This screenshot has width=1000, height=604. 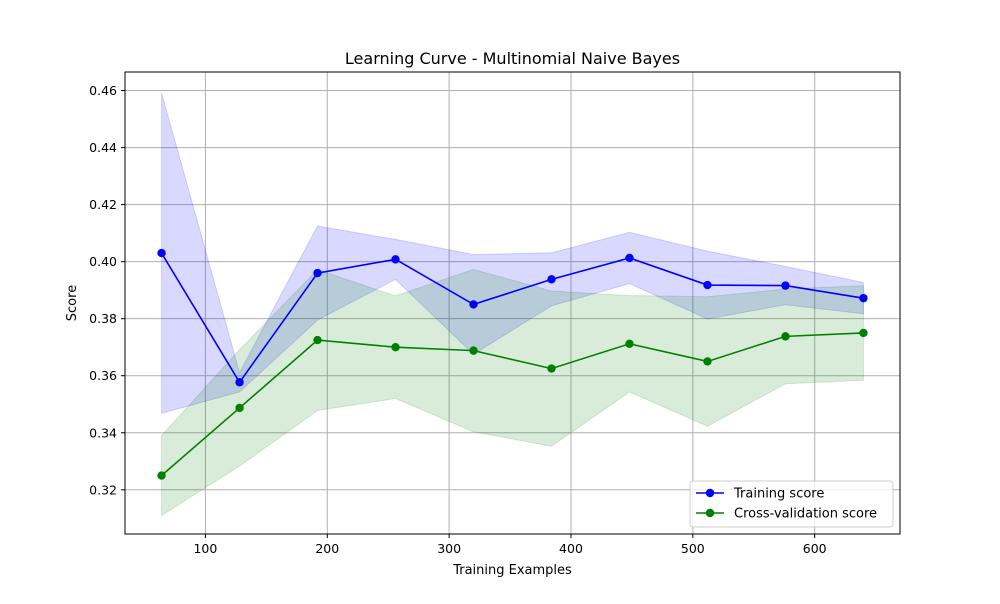 I want to click on y-tick-label: 0.36, so click(x=103, y=375).